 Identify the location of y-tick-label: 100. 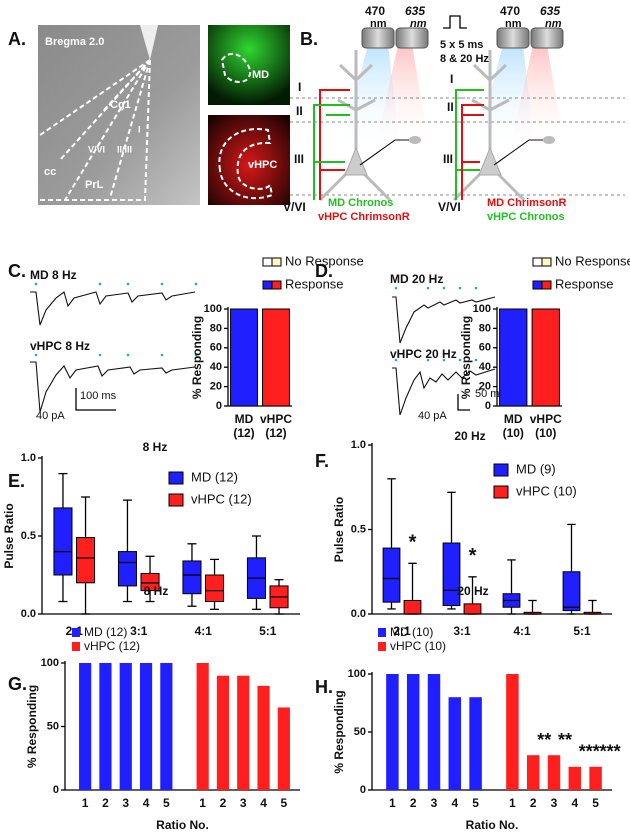
(482, 309).